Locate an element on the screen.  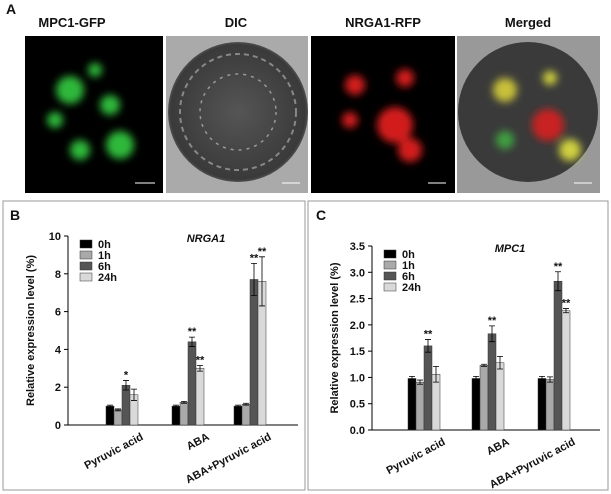
image-title: Merged is located at coordinates (528, 22).